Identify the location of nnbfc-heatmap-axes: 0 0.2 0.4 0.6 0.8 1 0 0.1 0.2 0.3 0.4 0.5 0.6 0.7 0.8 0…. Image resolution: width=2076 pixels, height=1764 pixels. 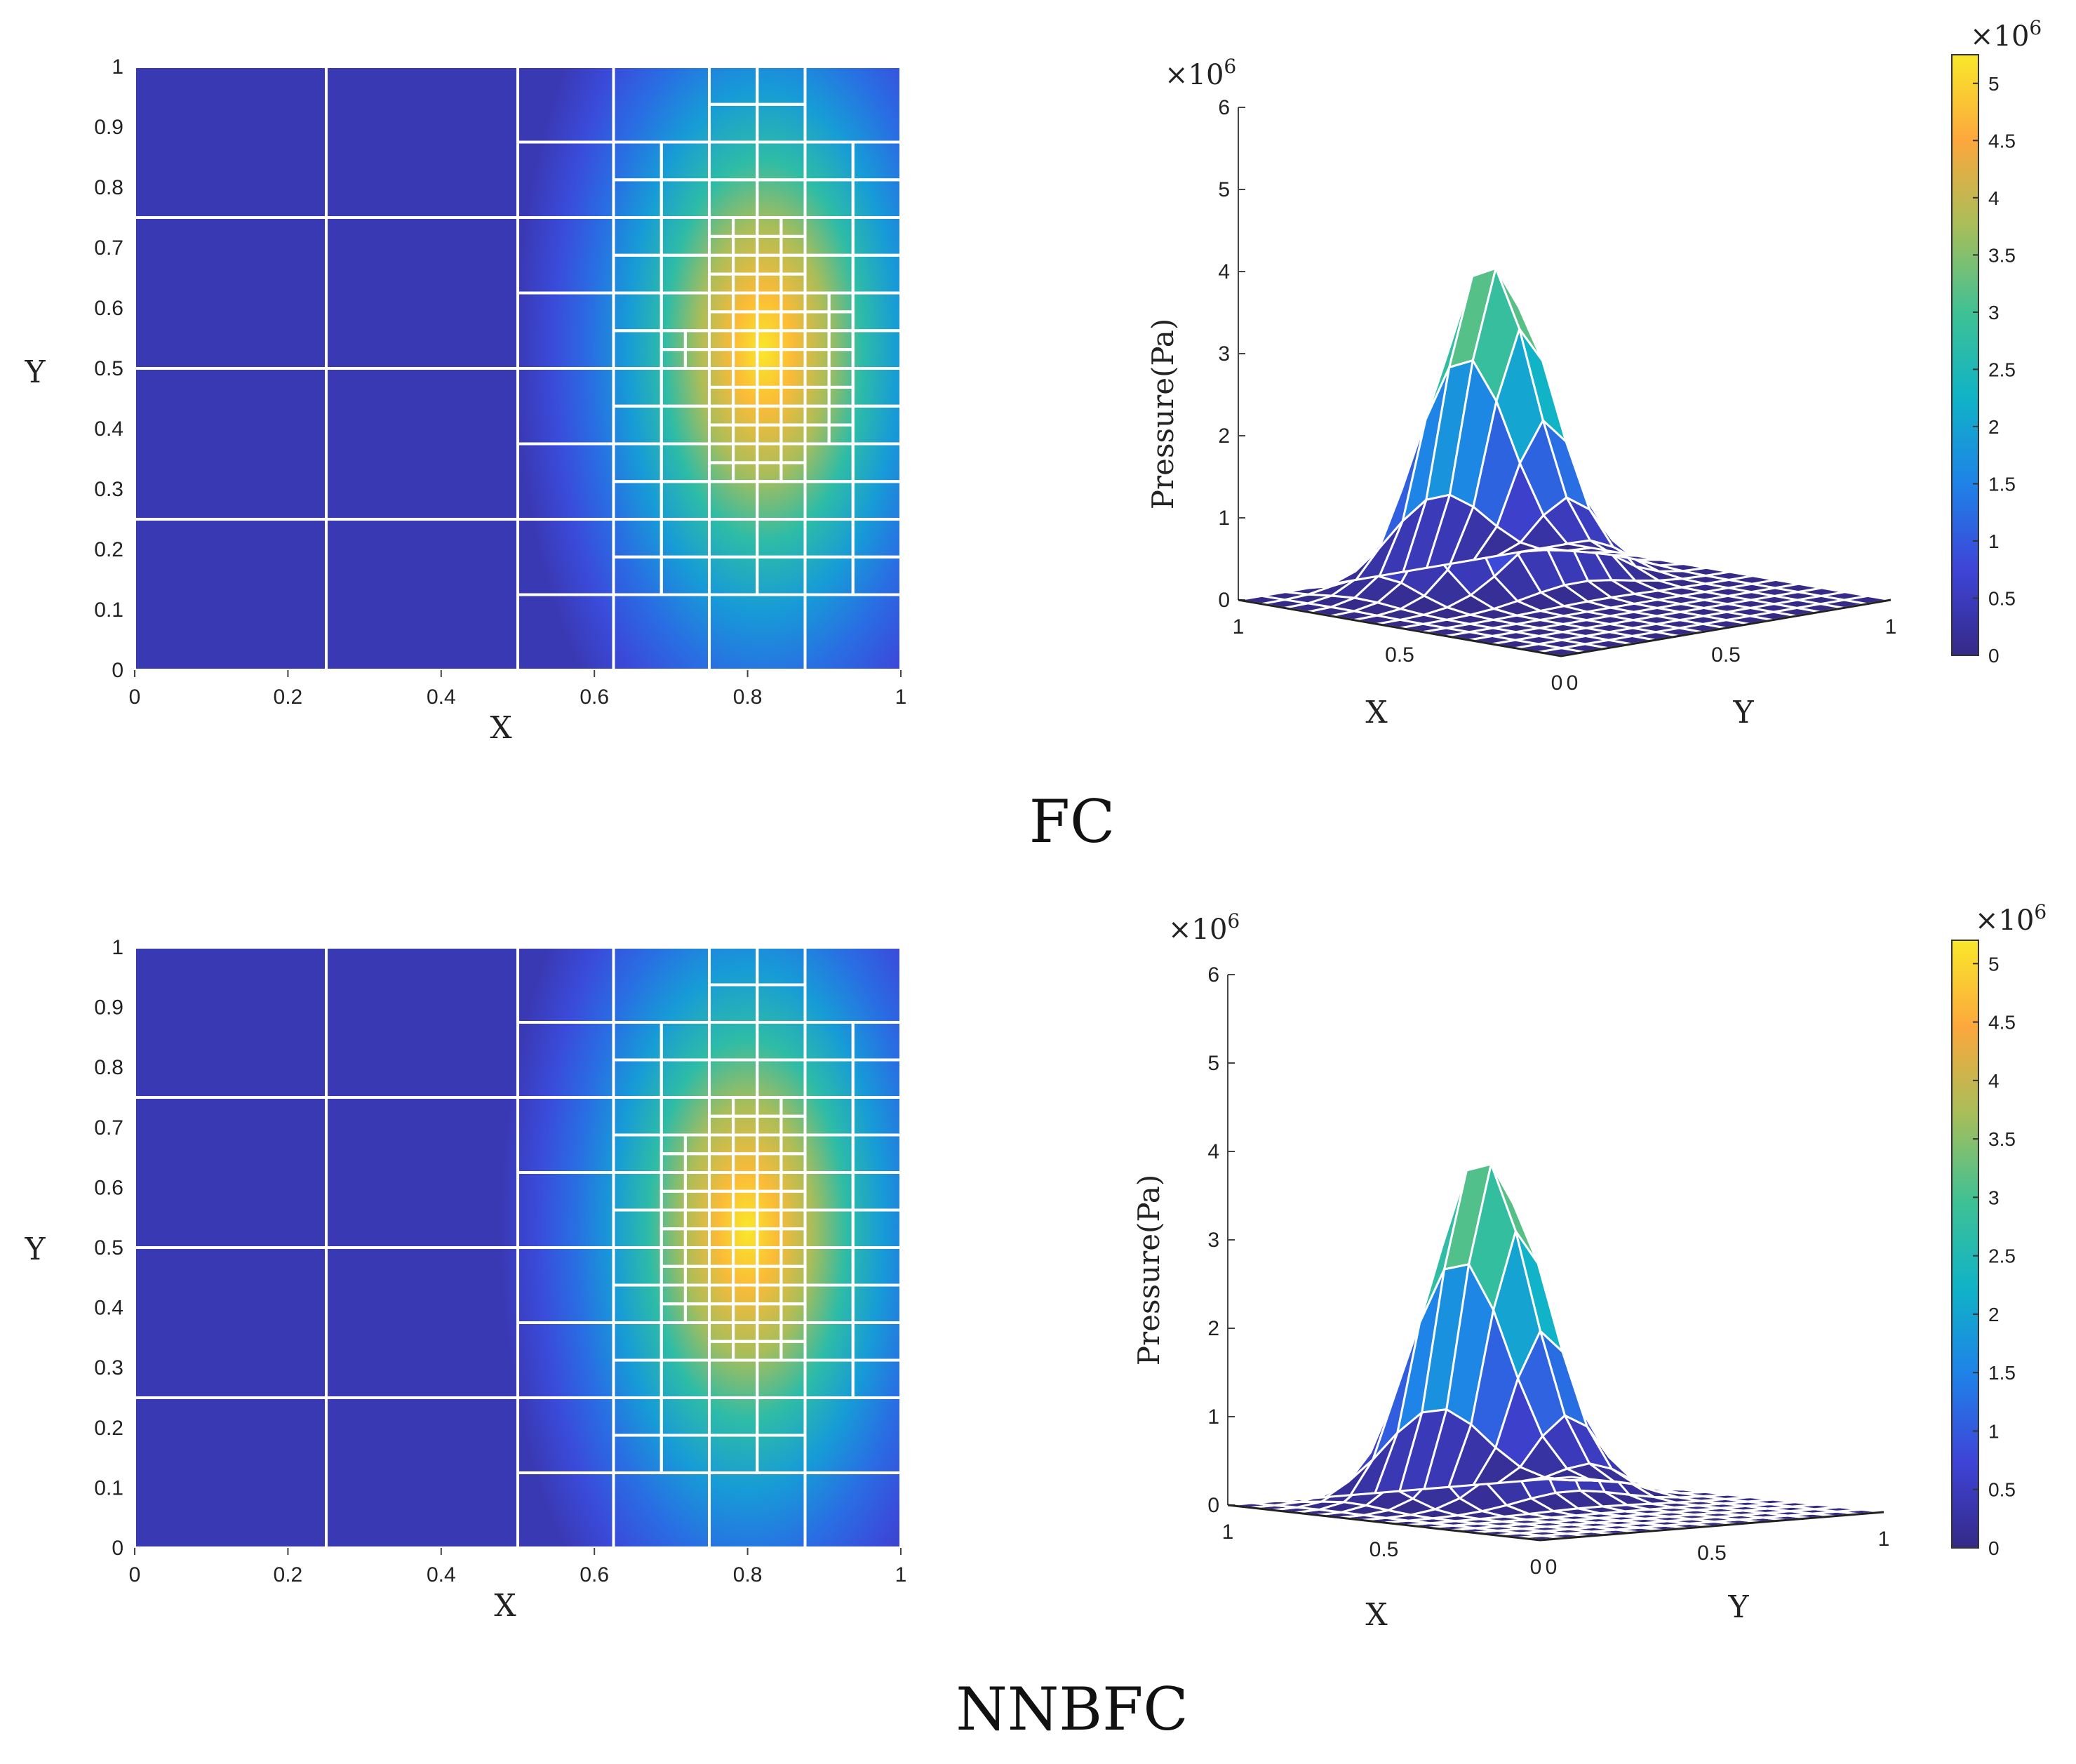
(500, 1261).